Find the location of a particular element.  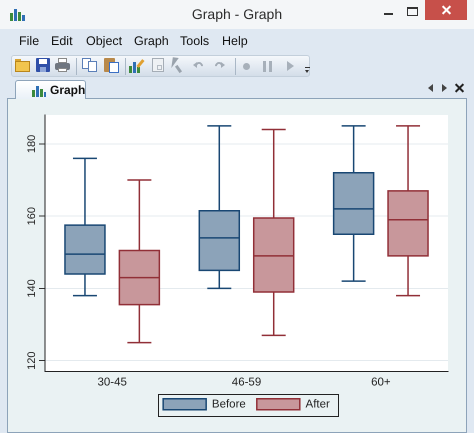

text: Edit is located at coordinates (62, 41).